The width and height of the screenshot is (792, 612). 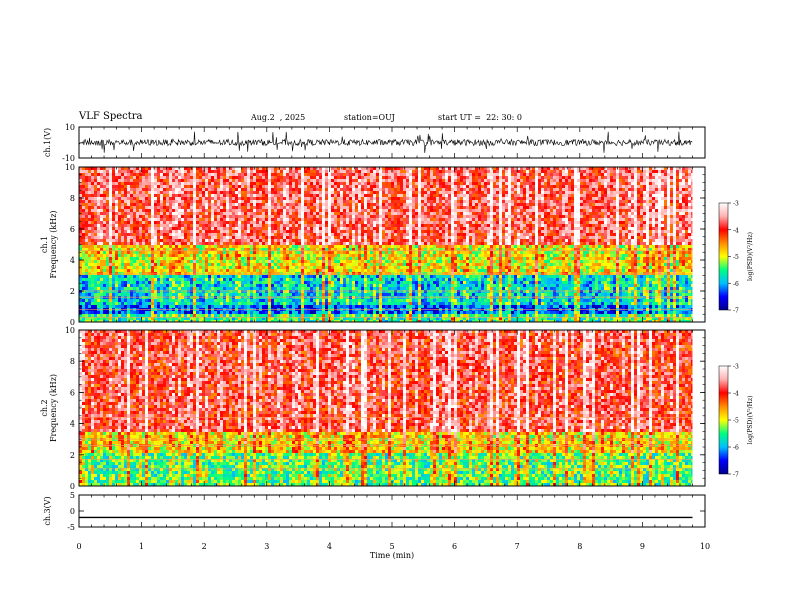 I want to click on xtick-label-2: 2, so click(x=204, y=546).